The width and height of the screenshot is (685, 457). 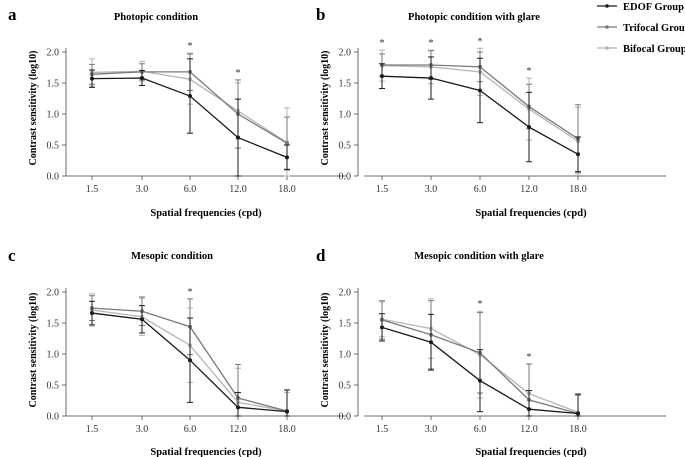 I want to click on panel-b-ylabel: Contrast sensitivity (log10), so click(x=325, y=108).